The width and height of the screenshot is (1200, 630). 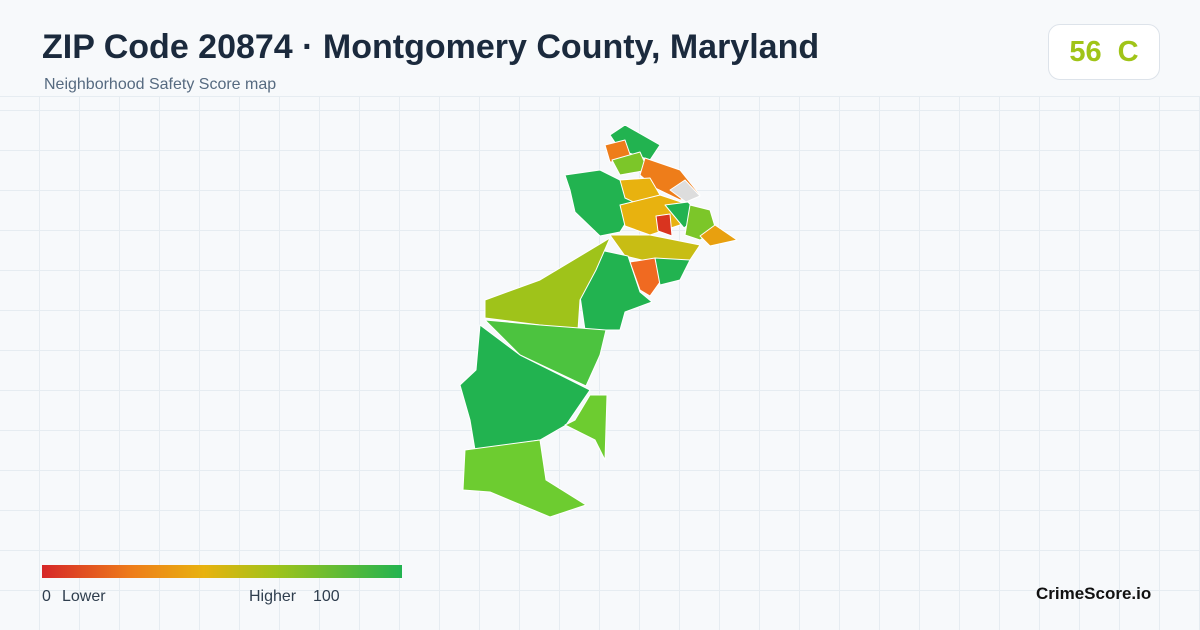 What do you see at coordinates (1128, 51) in the screenshot?
I see `grade: C` at bounding box center [1128, 51].